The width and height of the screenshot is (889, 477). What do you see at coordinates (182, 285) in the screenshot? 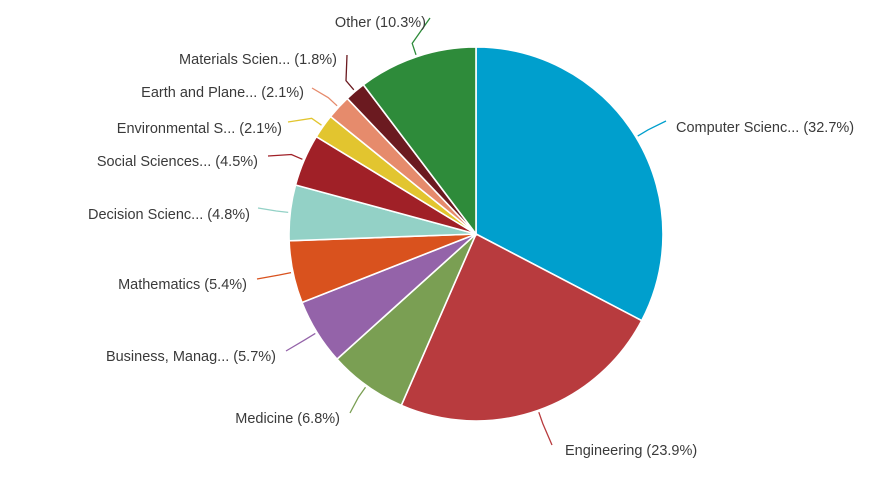
I see `slice-label-mathematics: Mathematics (5.4%)` at bounding box center [182, 285].